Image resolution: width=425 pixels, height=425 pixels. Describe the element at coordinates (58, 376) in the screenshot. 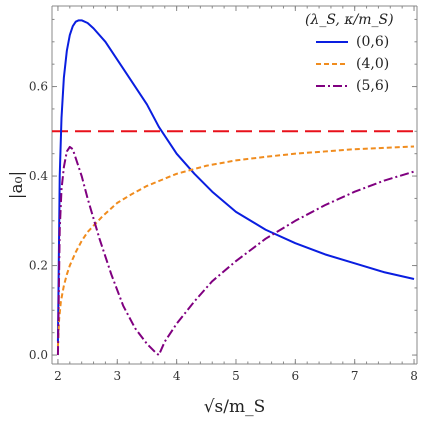

I see `x-tick-label: 2` at that location.